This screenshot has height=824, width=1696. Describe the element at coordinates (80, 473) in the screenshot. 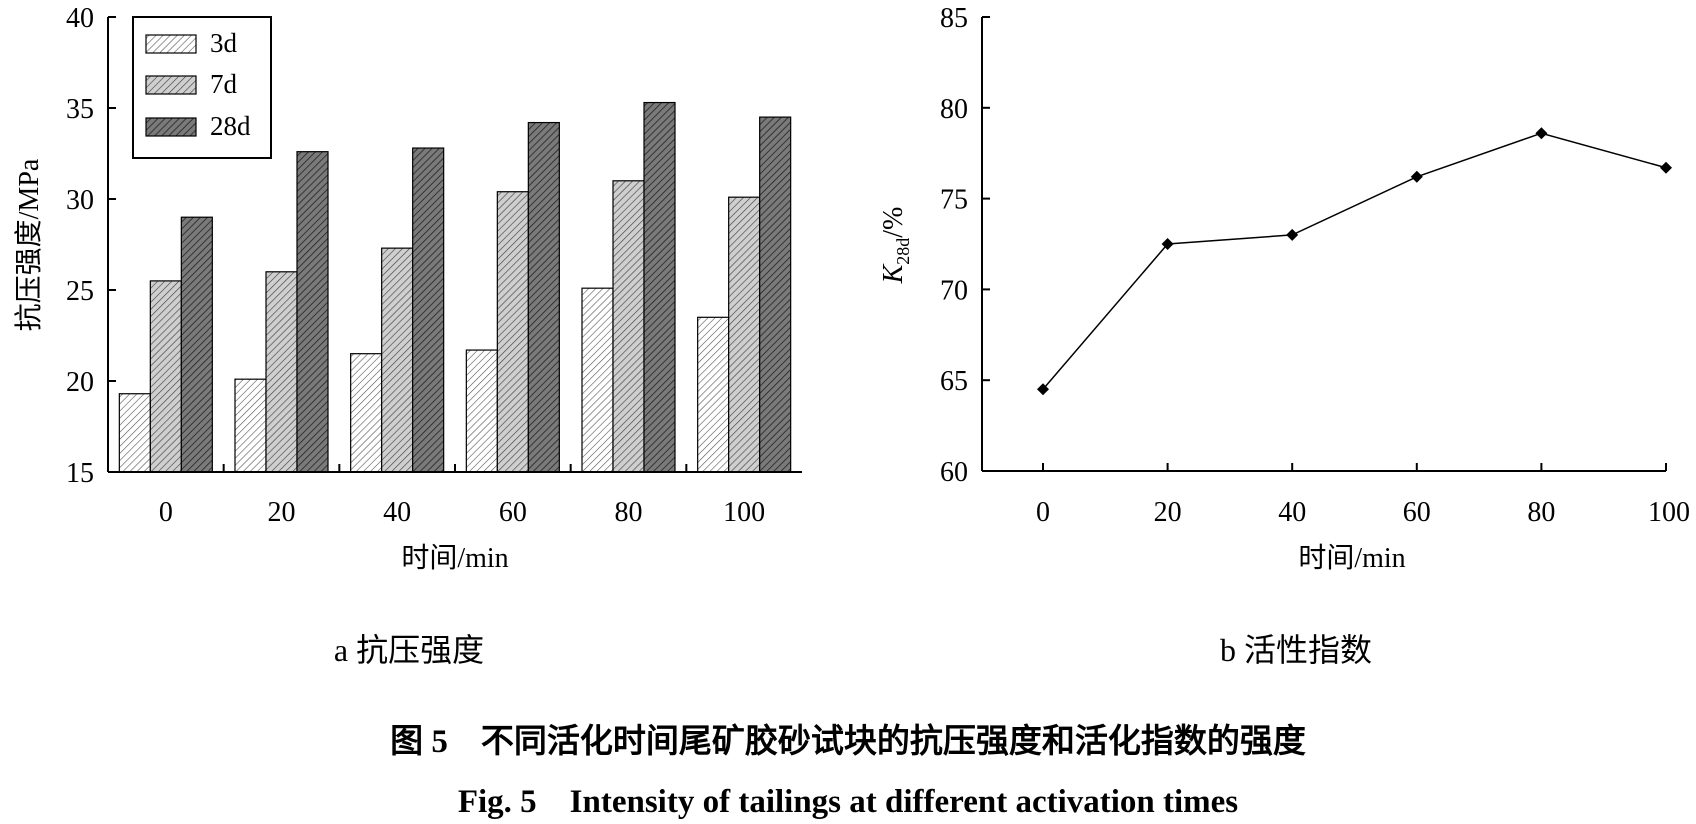

I see `y-tick-label: 15` at that location.